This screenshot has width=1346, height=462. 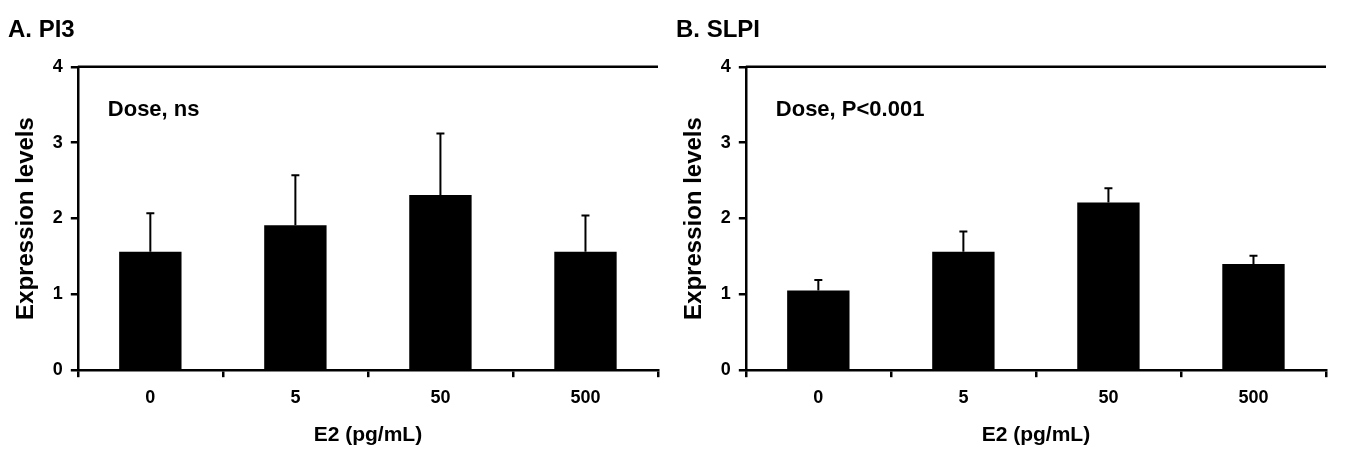 What do you see at coordinates (153, 108) in the screenshot?
I see `annotation: Dose, ns` at bounding box center [153, 108].